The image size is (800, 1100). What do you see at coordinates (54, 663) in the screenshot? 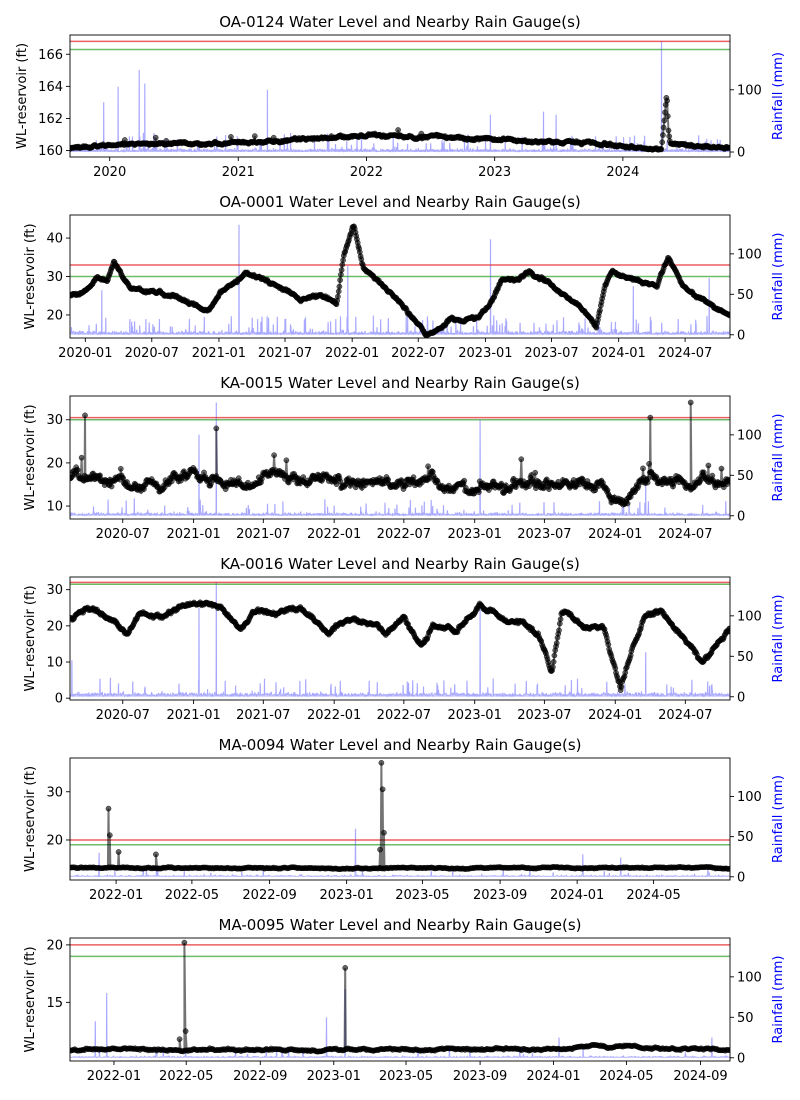
I see `y-tick-label: 10` at bounding box center [54, 663].